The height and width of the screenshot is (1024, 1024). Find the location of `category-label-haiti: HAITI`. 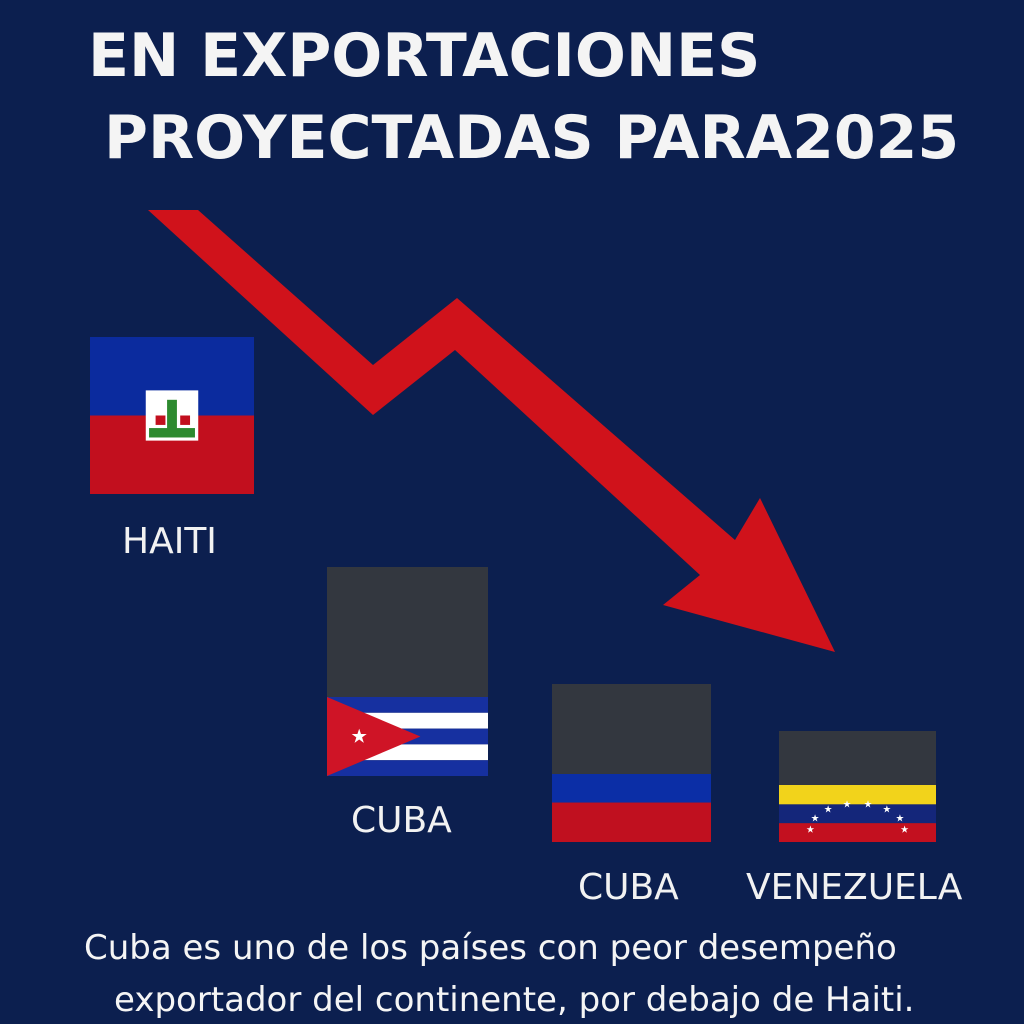

category-label-haiti: HAITI is located at coordinates (169, 541).